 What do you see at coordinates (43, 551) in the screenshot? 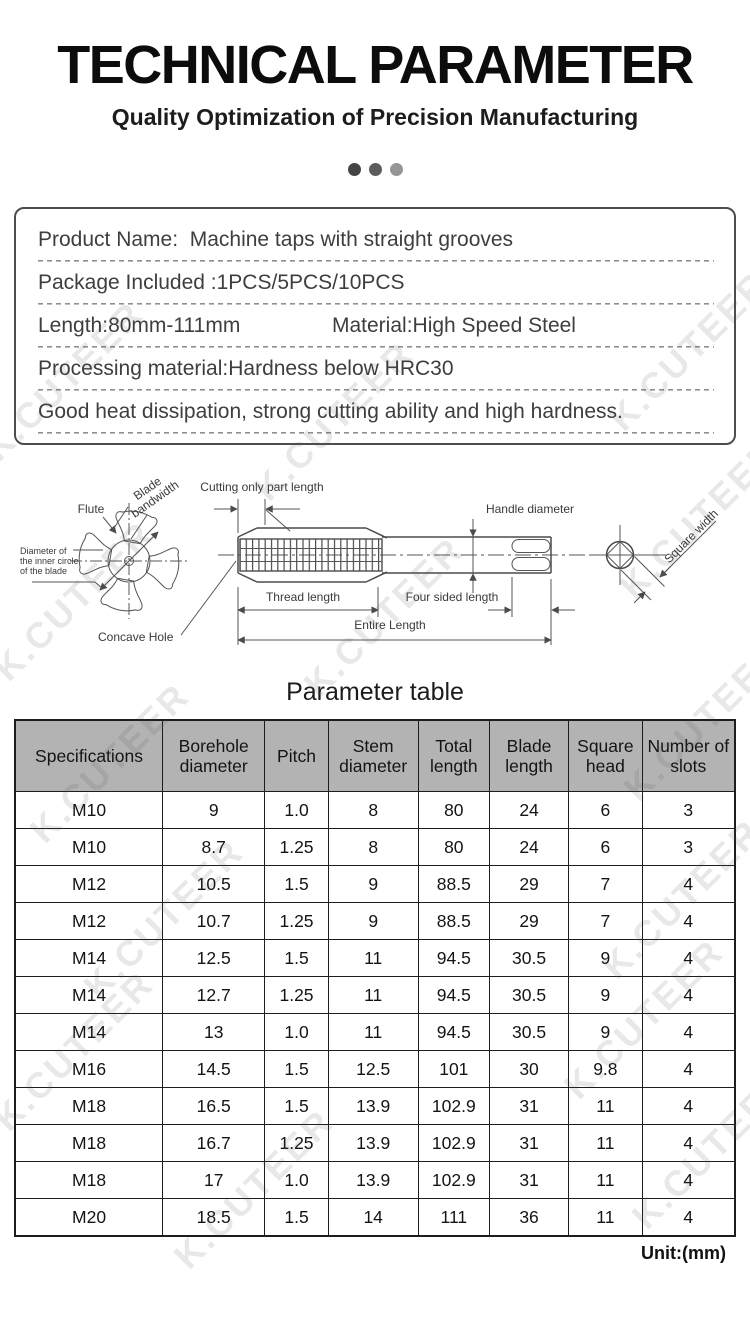
I see `inner-circle-label-1: Diameter of` at bounding box center [43, 551].